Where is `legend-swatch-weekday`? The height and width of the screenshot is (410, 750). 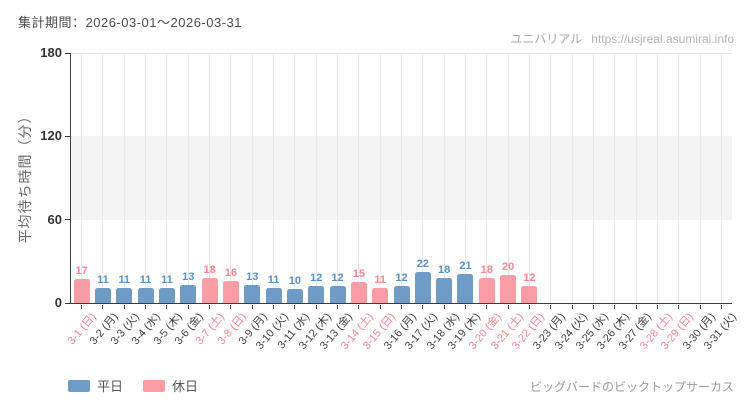
legend-swatch-weekday is located at coordinates (79, 385).